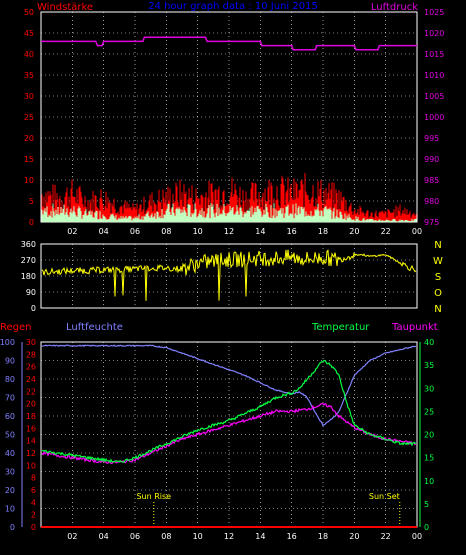 The width and height of the screenshot is (466, 555). What do you see at coordinates (166, 231) in the screenshot?
I see `wind-panel-x-tick-label: 08` at bounding box center [166, 231].